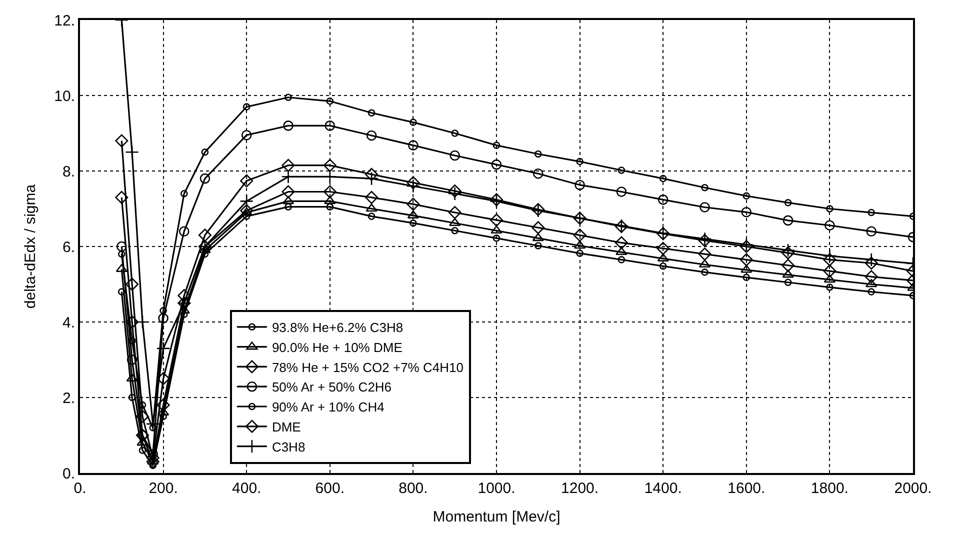 This screenshot has width=953, height=535. What do you see at coordinates (663, 488) in the screenshot?
I see `x-tick-label: 1400.` at bounding box center [663, 488].